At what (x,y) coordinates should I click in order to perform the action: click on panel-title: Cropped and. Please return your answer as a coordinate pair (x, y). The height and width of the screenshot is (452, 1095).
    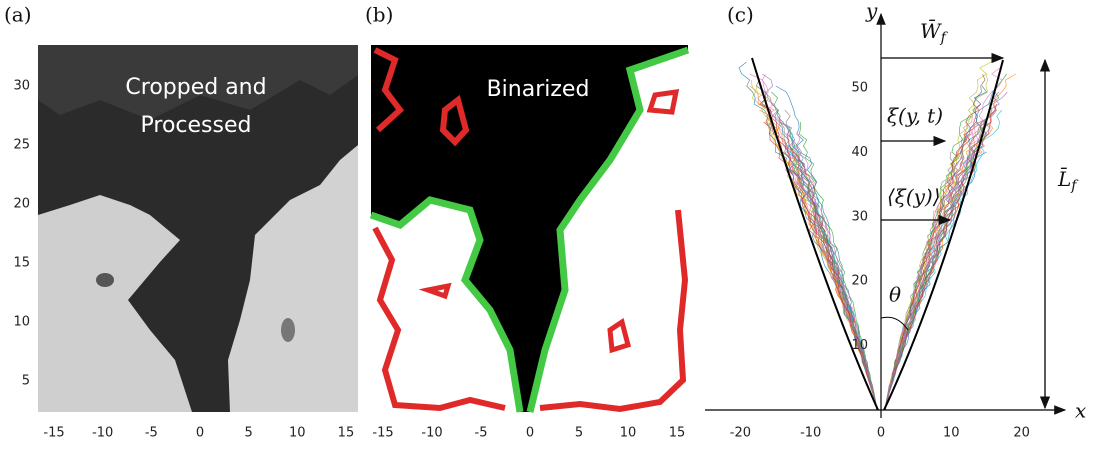
    Looking at the image, I should click on (195, 87).